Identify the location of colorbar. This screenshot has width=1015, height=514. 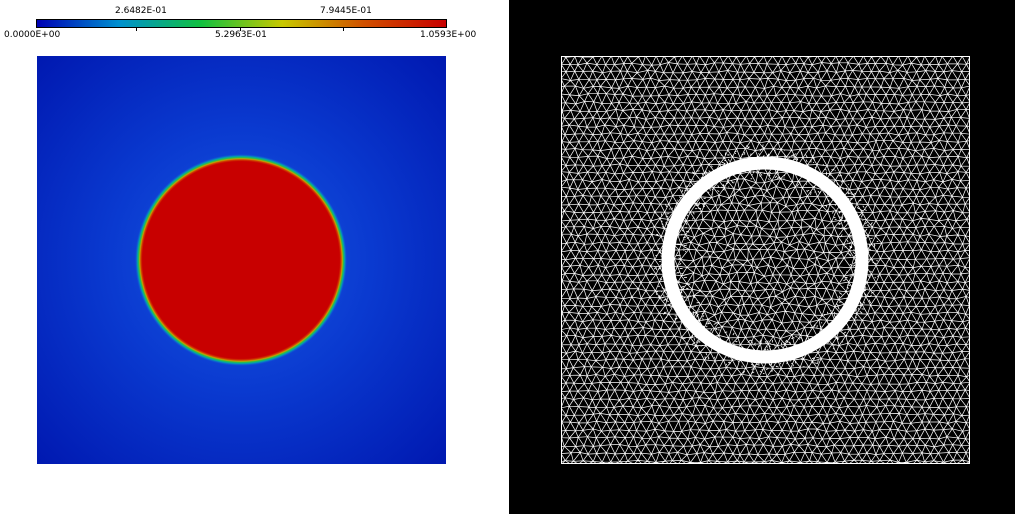
(241, 23).